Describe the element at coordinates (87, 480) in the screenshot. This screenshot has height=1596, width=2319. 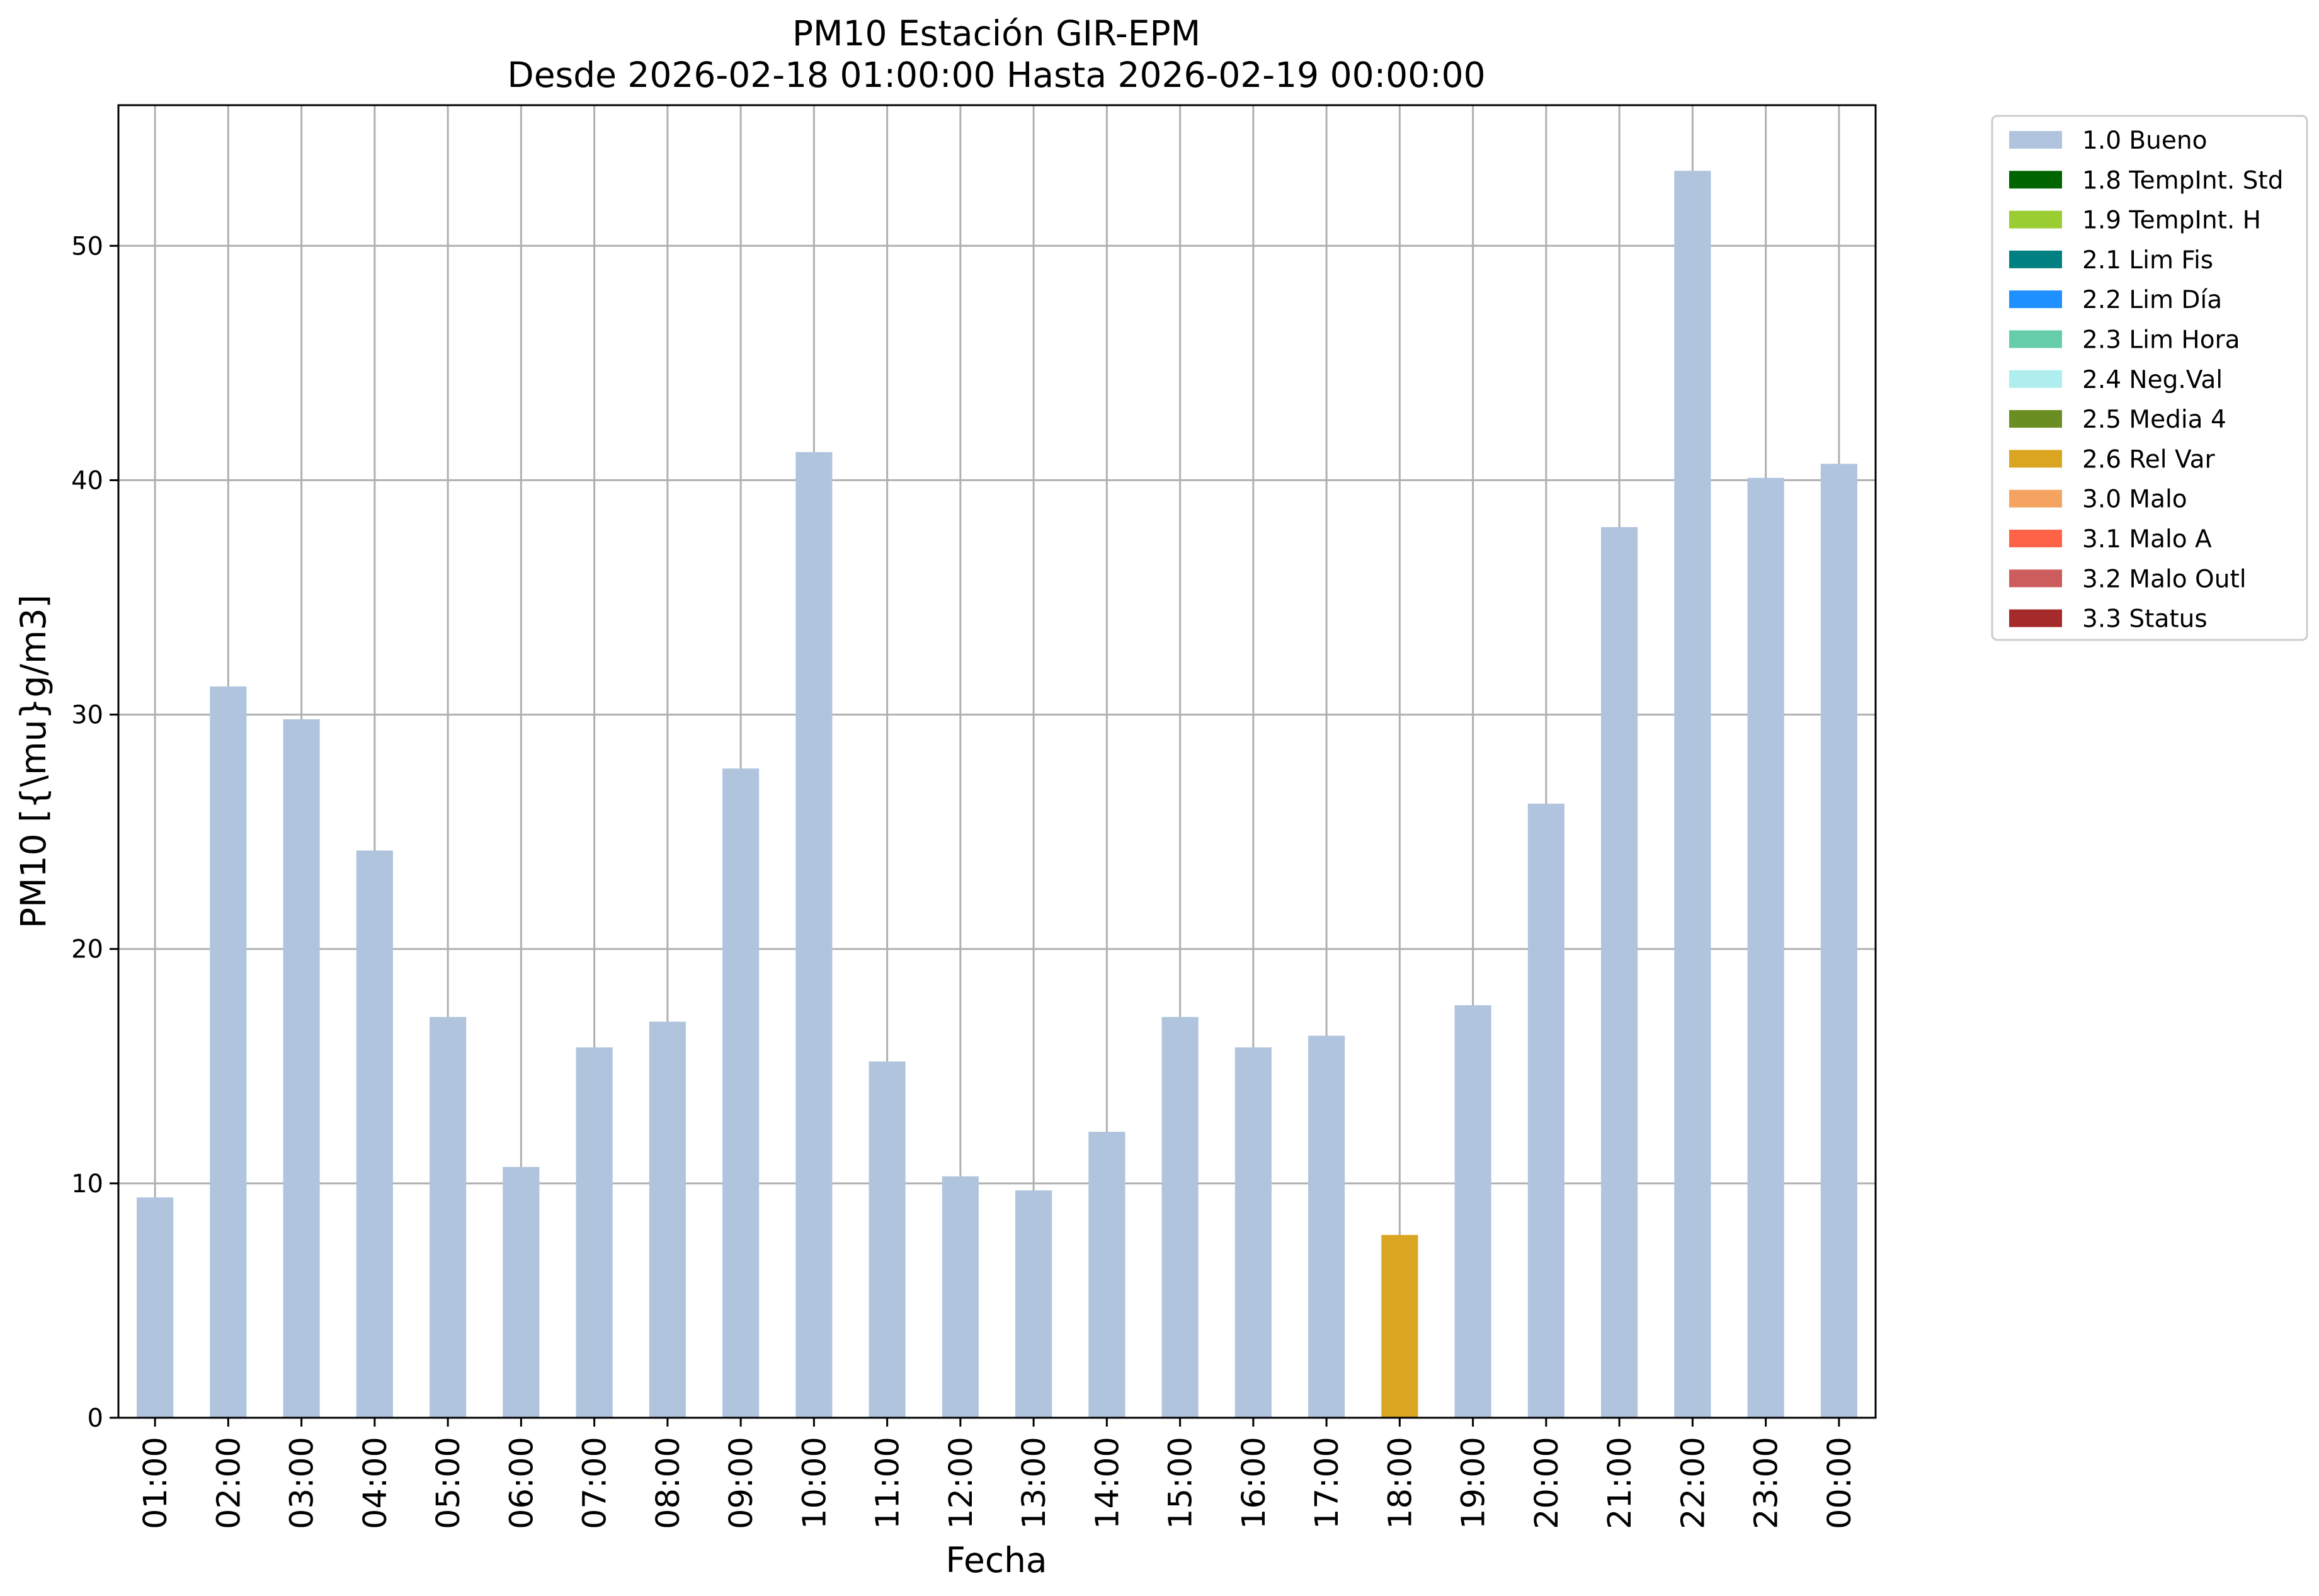
I see `y-tick-label: 40` at that location.